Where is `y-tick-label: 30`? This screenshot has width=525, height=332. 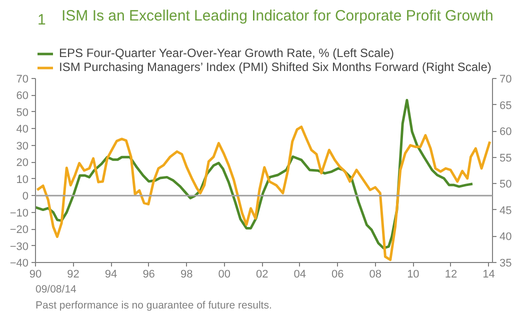 y-tick-label: 30 is located at coordinates (22, 146).